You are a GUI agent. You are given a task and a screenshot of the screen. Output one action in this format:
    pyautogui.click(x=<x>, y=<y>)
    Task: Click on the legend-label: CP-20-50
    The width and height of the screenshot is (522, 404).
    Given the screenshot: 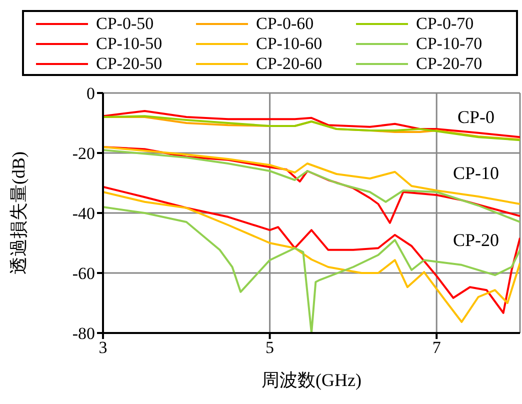 What is the action you would take?
    pyautogui.click(x=129, y=64)
    